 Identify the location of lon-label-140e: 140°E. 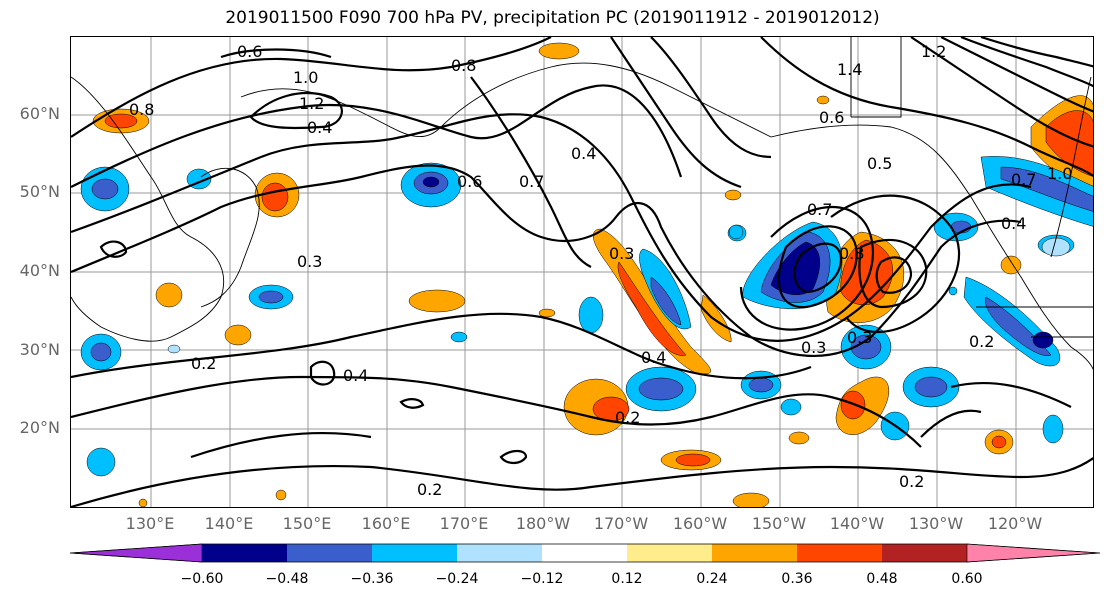
(229, 523).